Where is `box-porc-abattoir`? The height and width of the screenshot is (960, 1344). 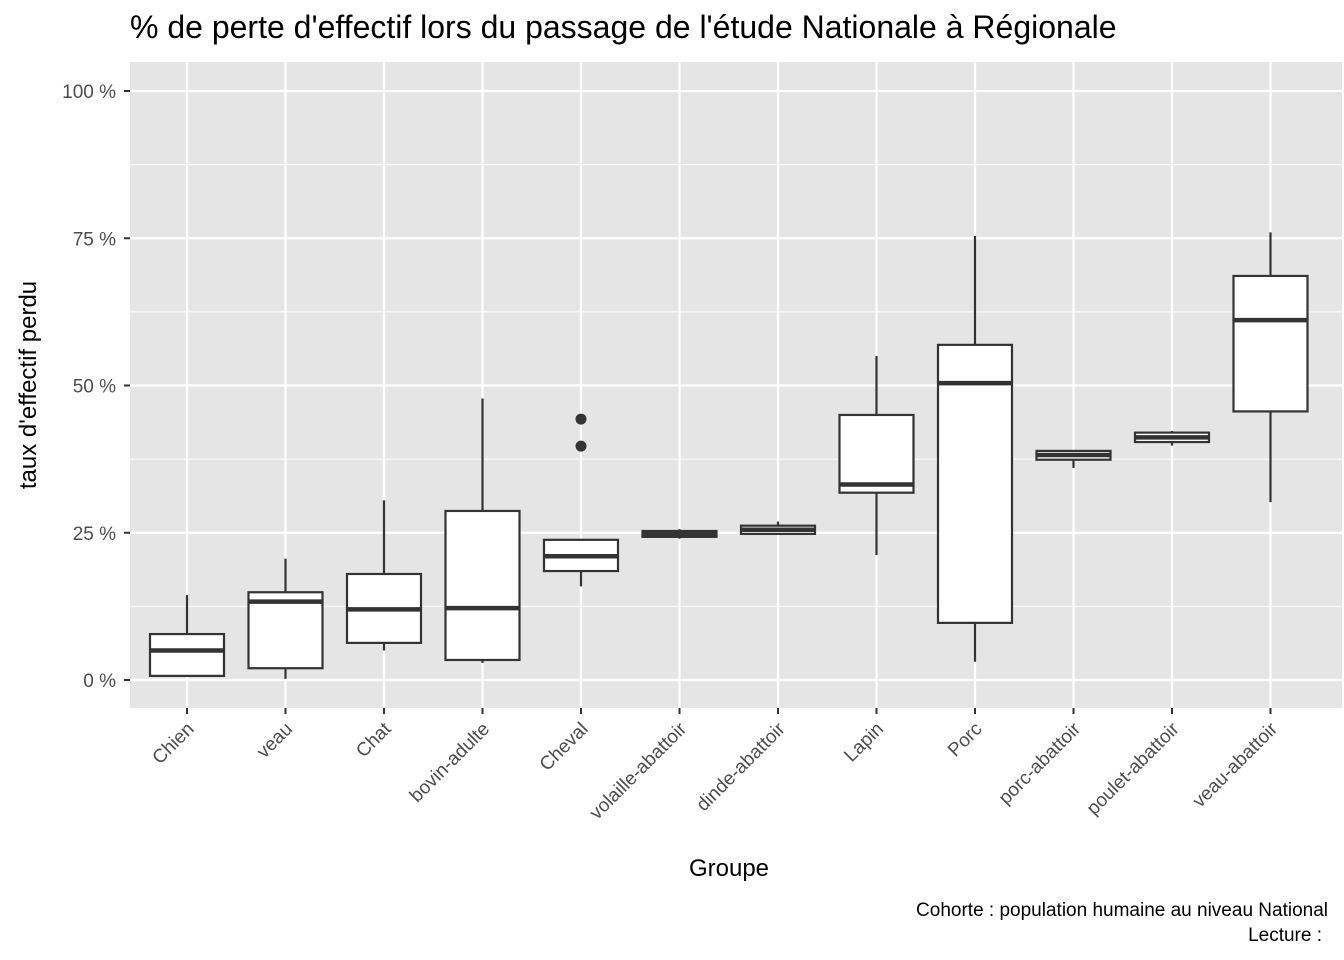 box-porc-abattoir is located at coordinates (1073, 458).